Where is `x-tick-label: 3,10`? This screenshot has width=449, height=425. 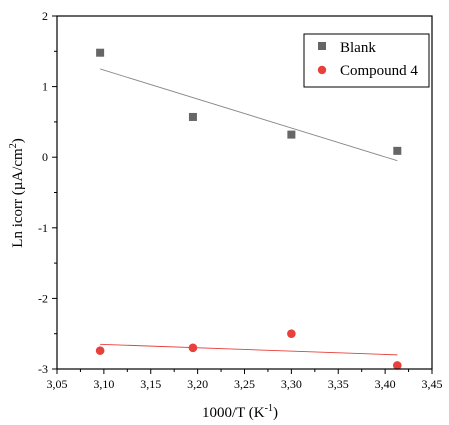
x-tick-label: 3,10 is located at coordinates (103, 384).